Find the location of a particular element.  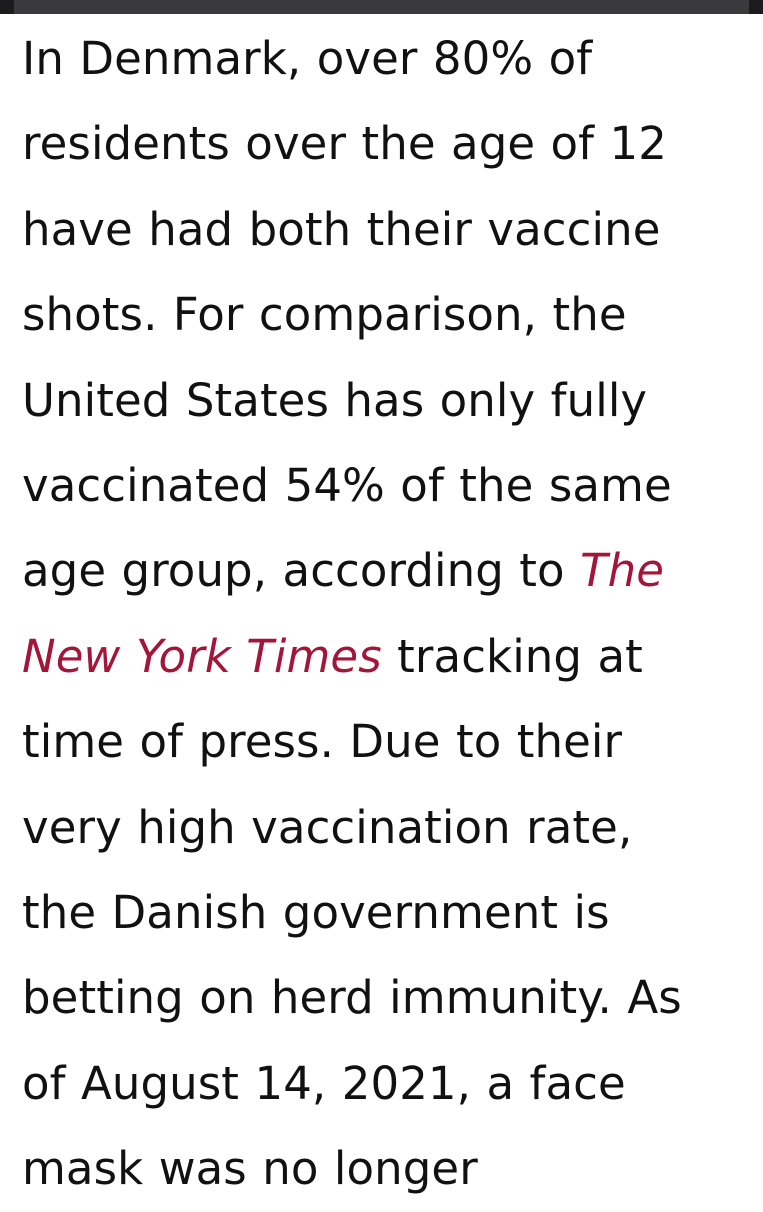

article-line-7: age group, according to The is located at coordinates (384, 570).